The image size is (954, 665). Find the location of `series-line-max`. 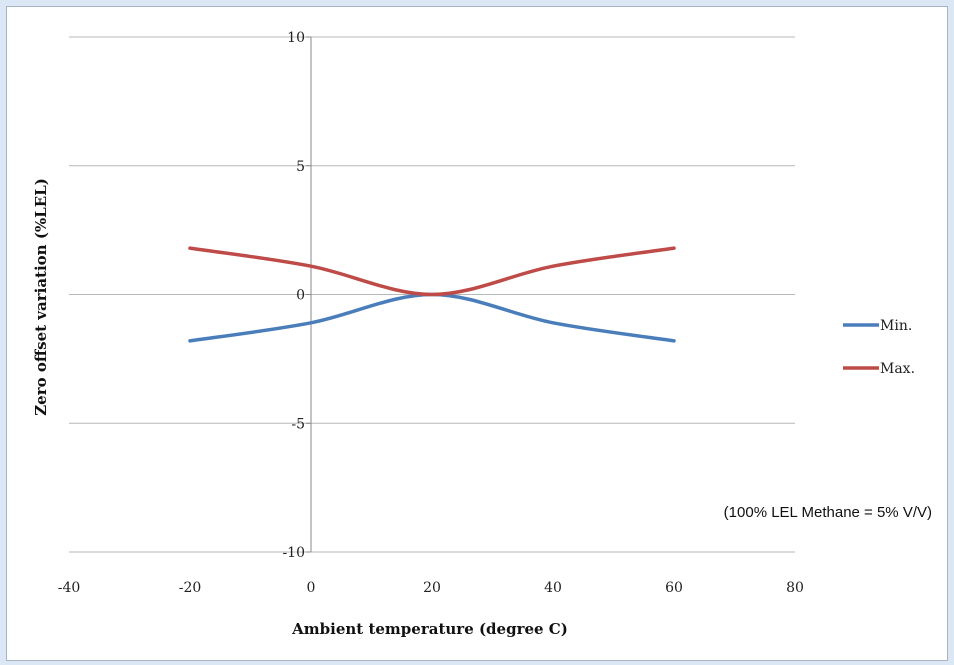

series-line-max is located at coordinates (432, 271).